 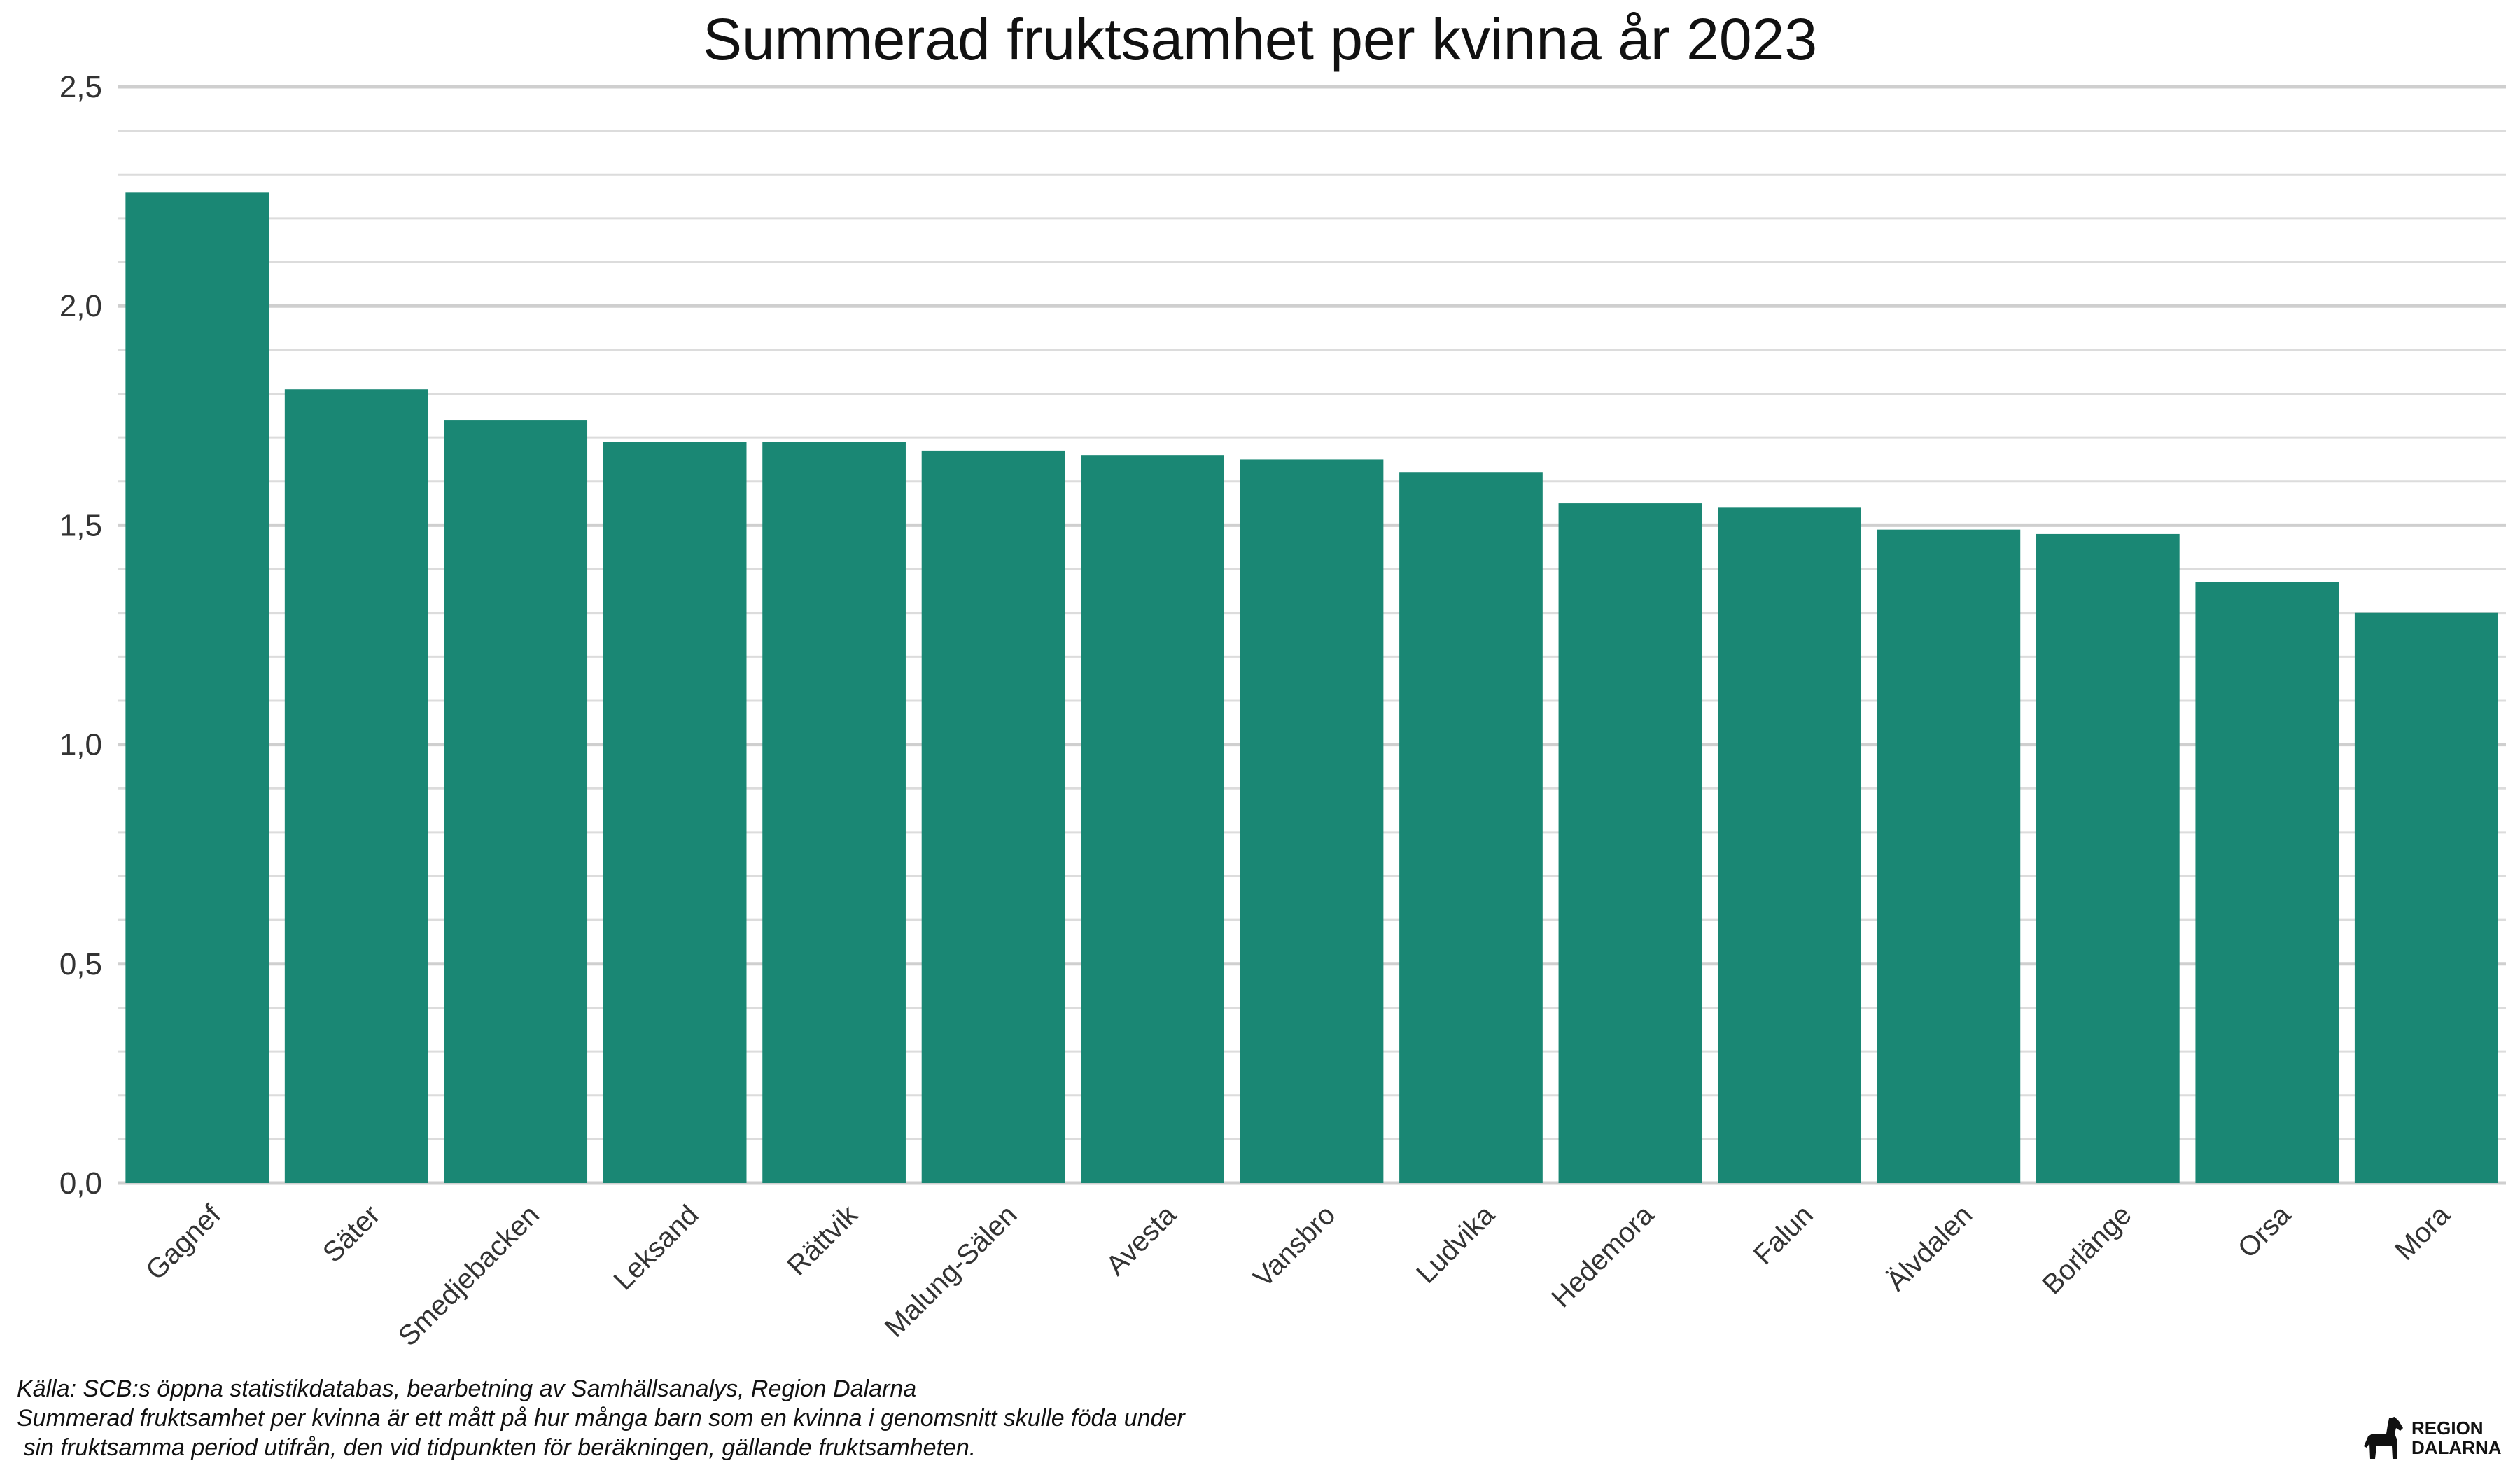 I want to click on x-tick-label: Vansbro, so click(x=1294, y=1246).